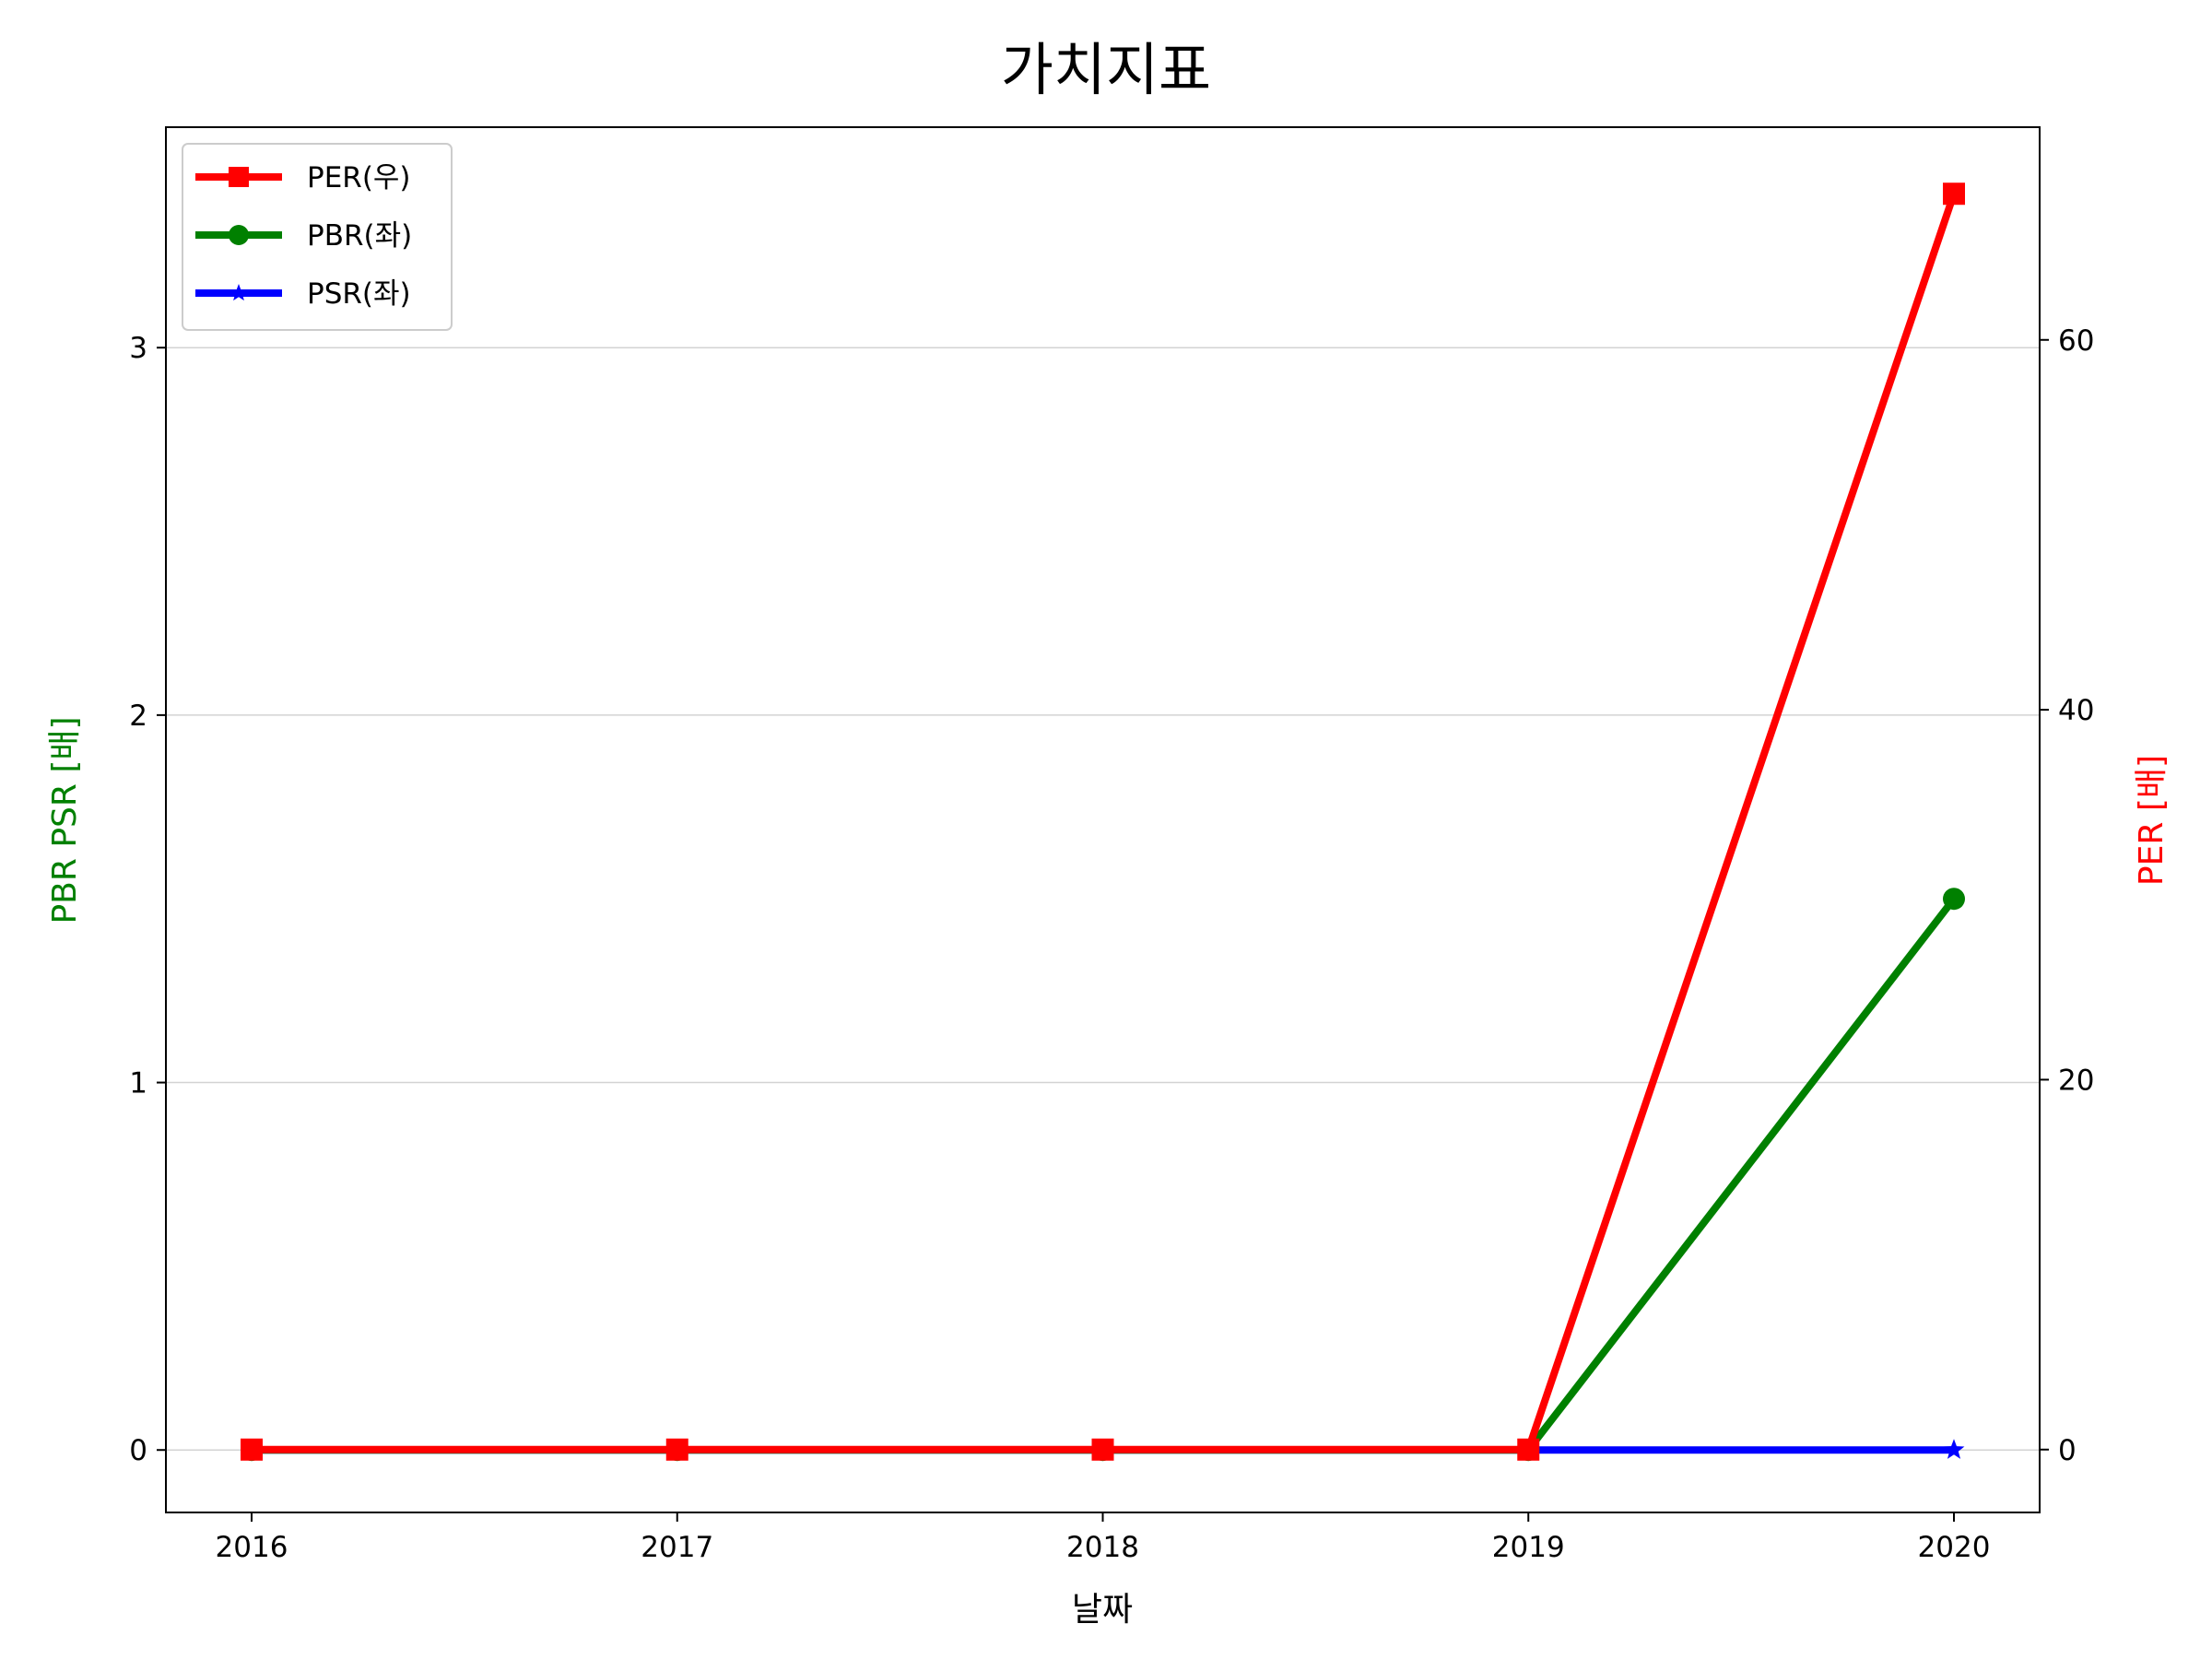 The width and height of the screenshot is (2212, 1659). I want to click on chart-title: 가치지표, so click(1106, 69).